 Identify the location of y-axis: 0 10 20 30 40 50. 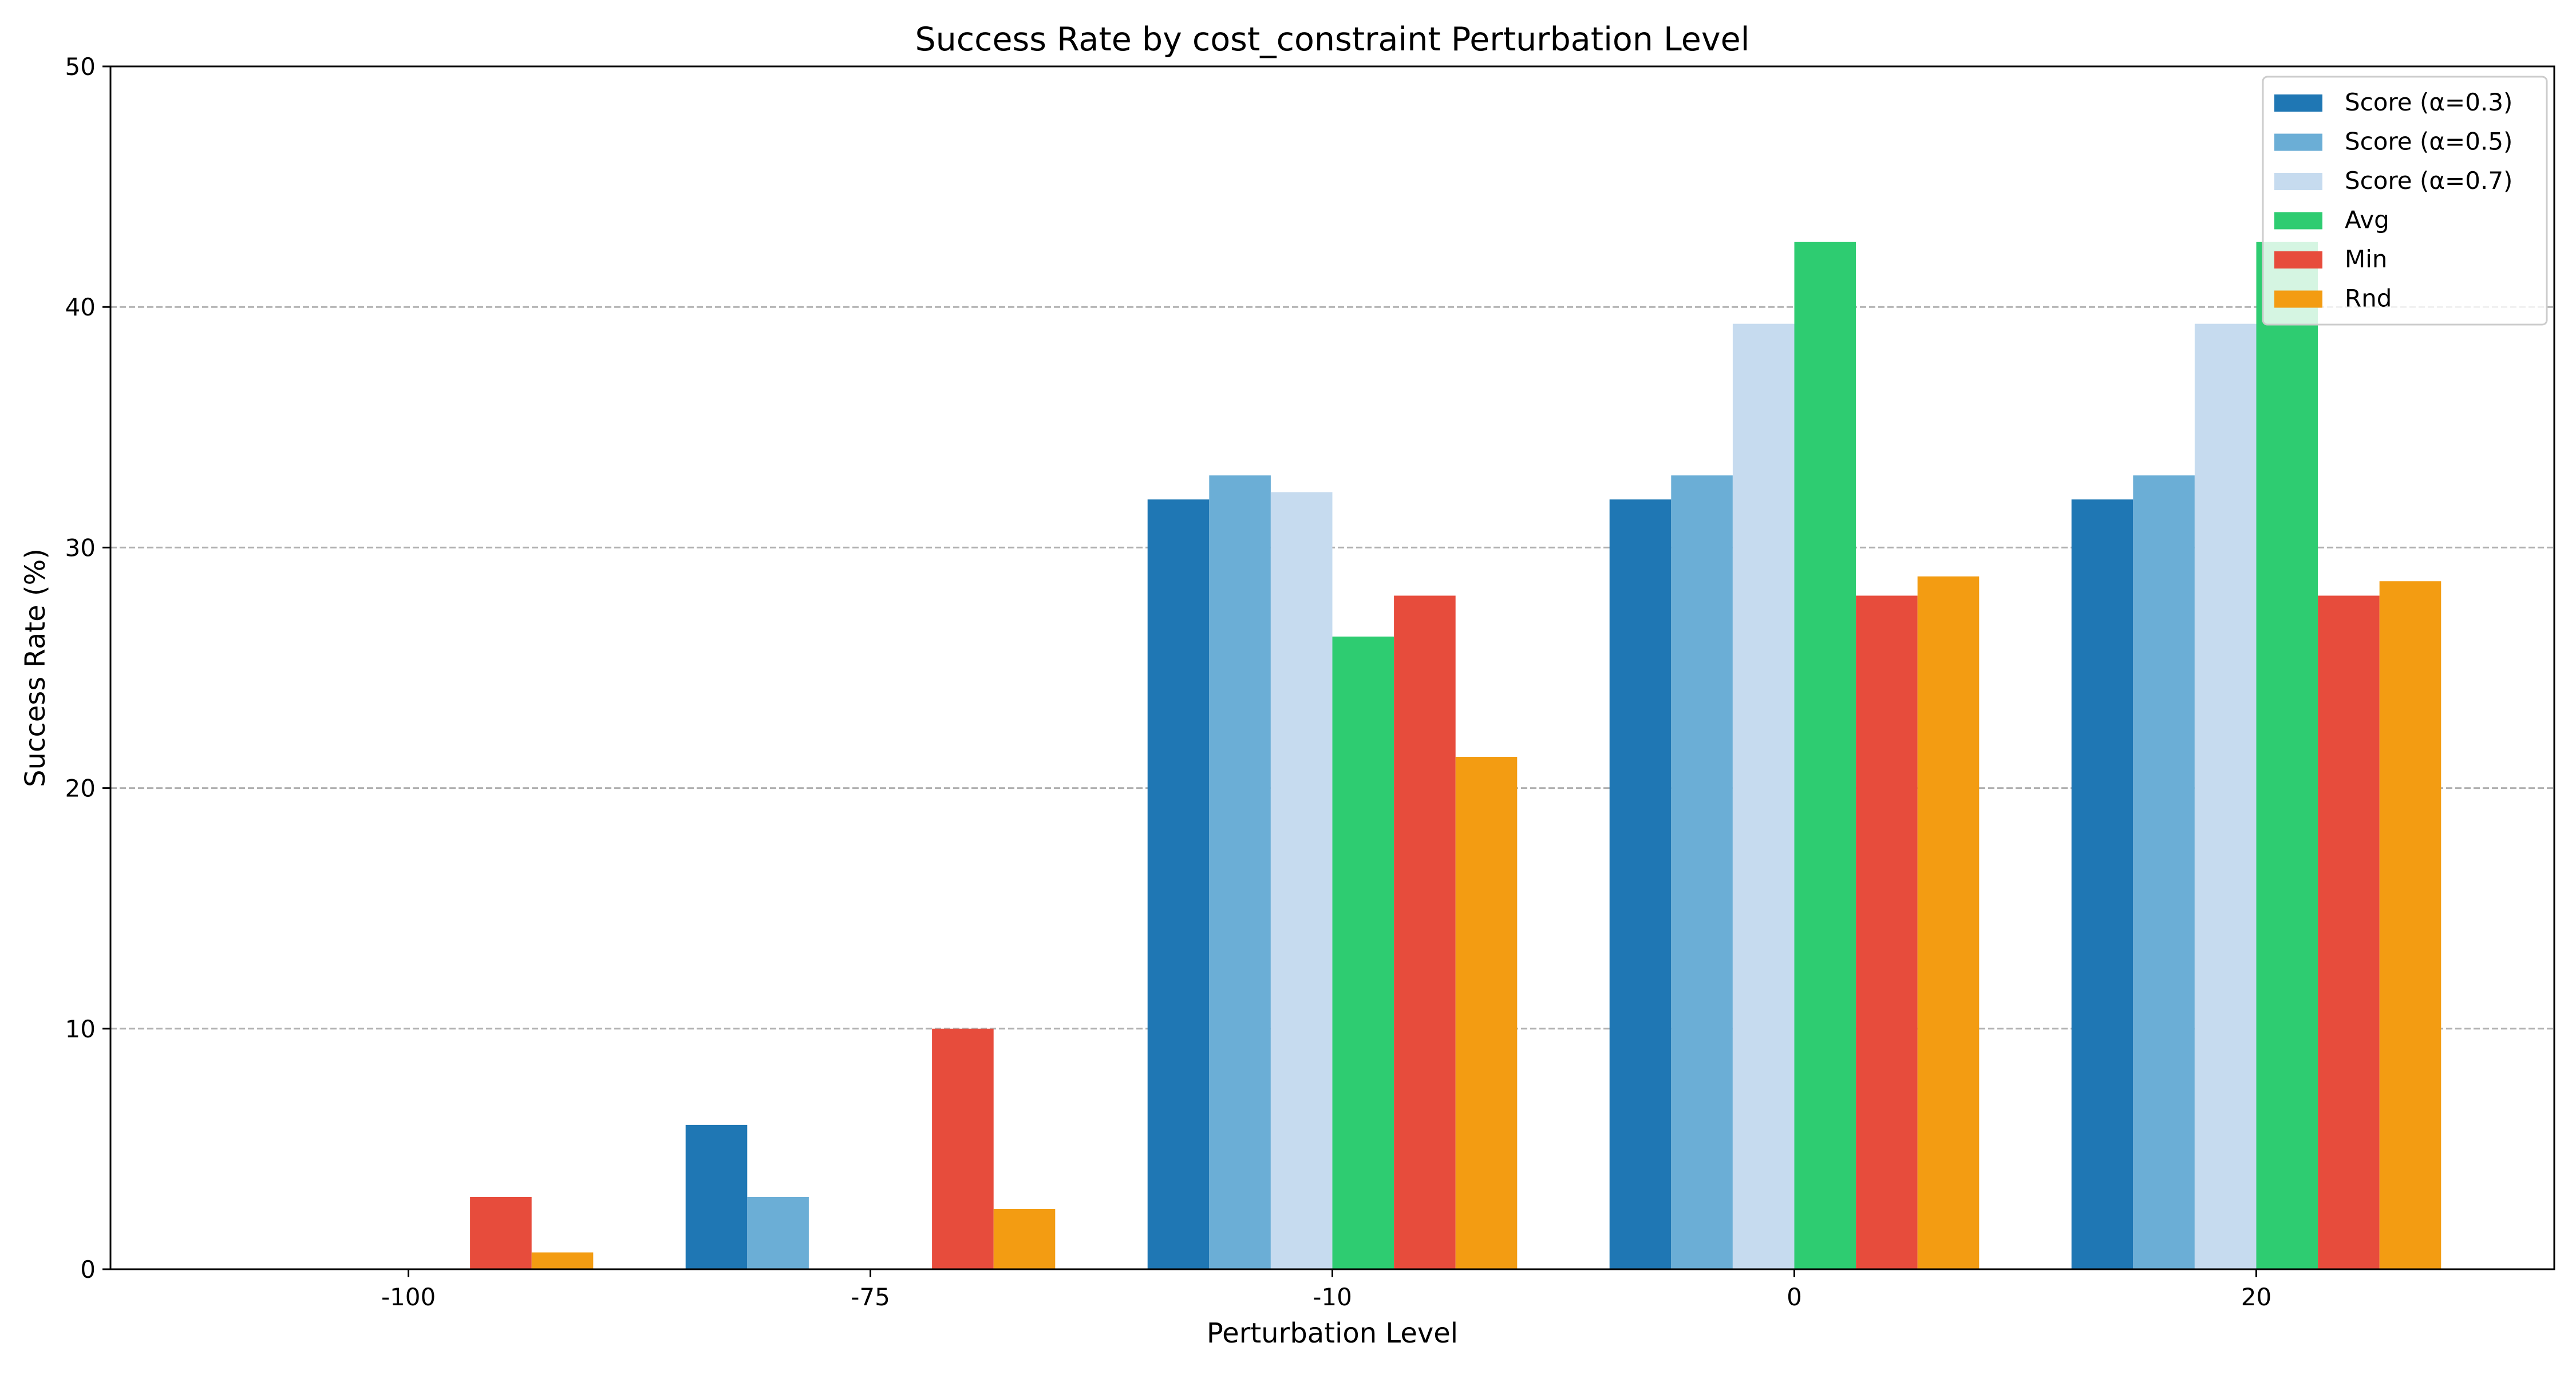
(87, 668).